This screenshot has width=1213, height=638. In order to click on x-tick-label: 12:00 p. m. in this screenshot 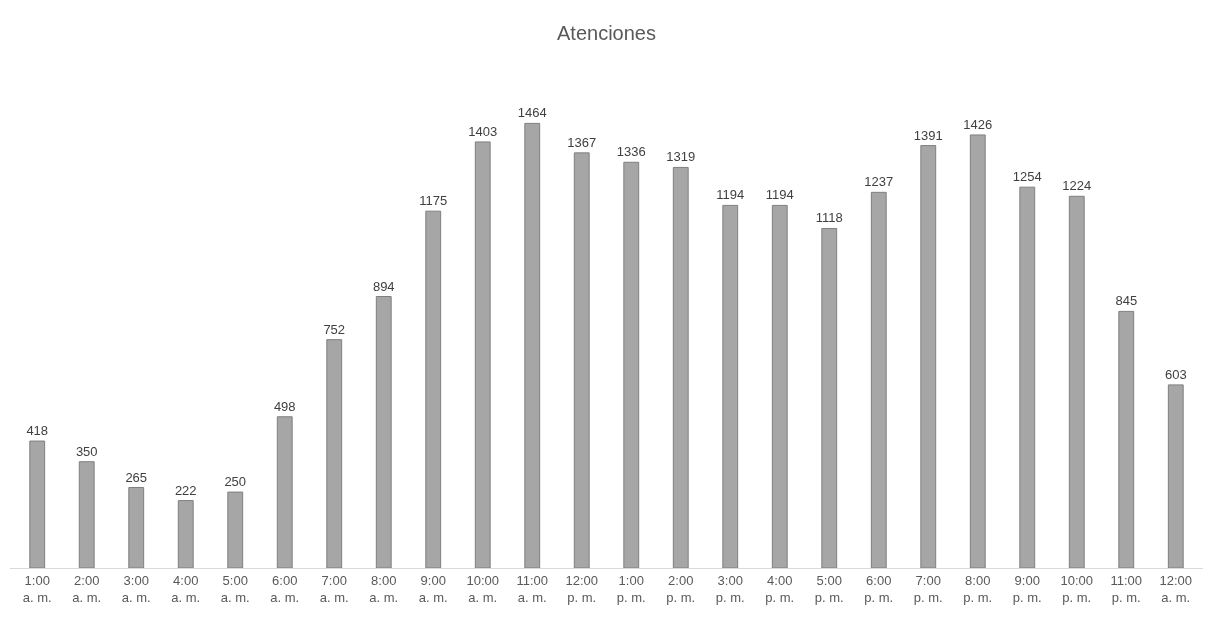, I will do `click(582, 588)`.